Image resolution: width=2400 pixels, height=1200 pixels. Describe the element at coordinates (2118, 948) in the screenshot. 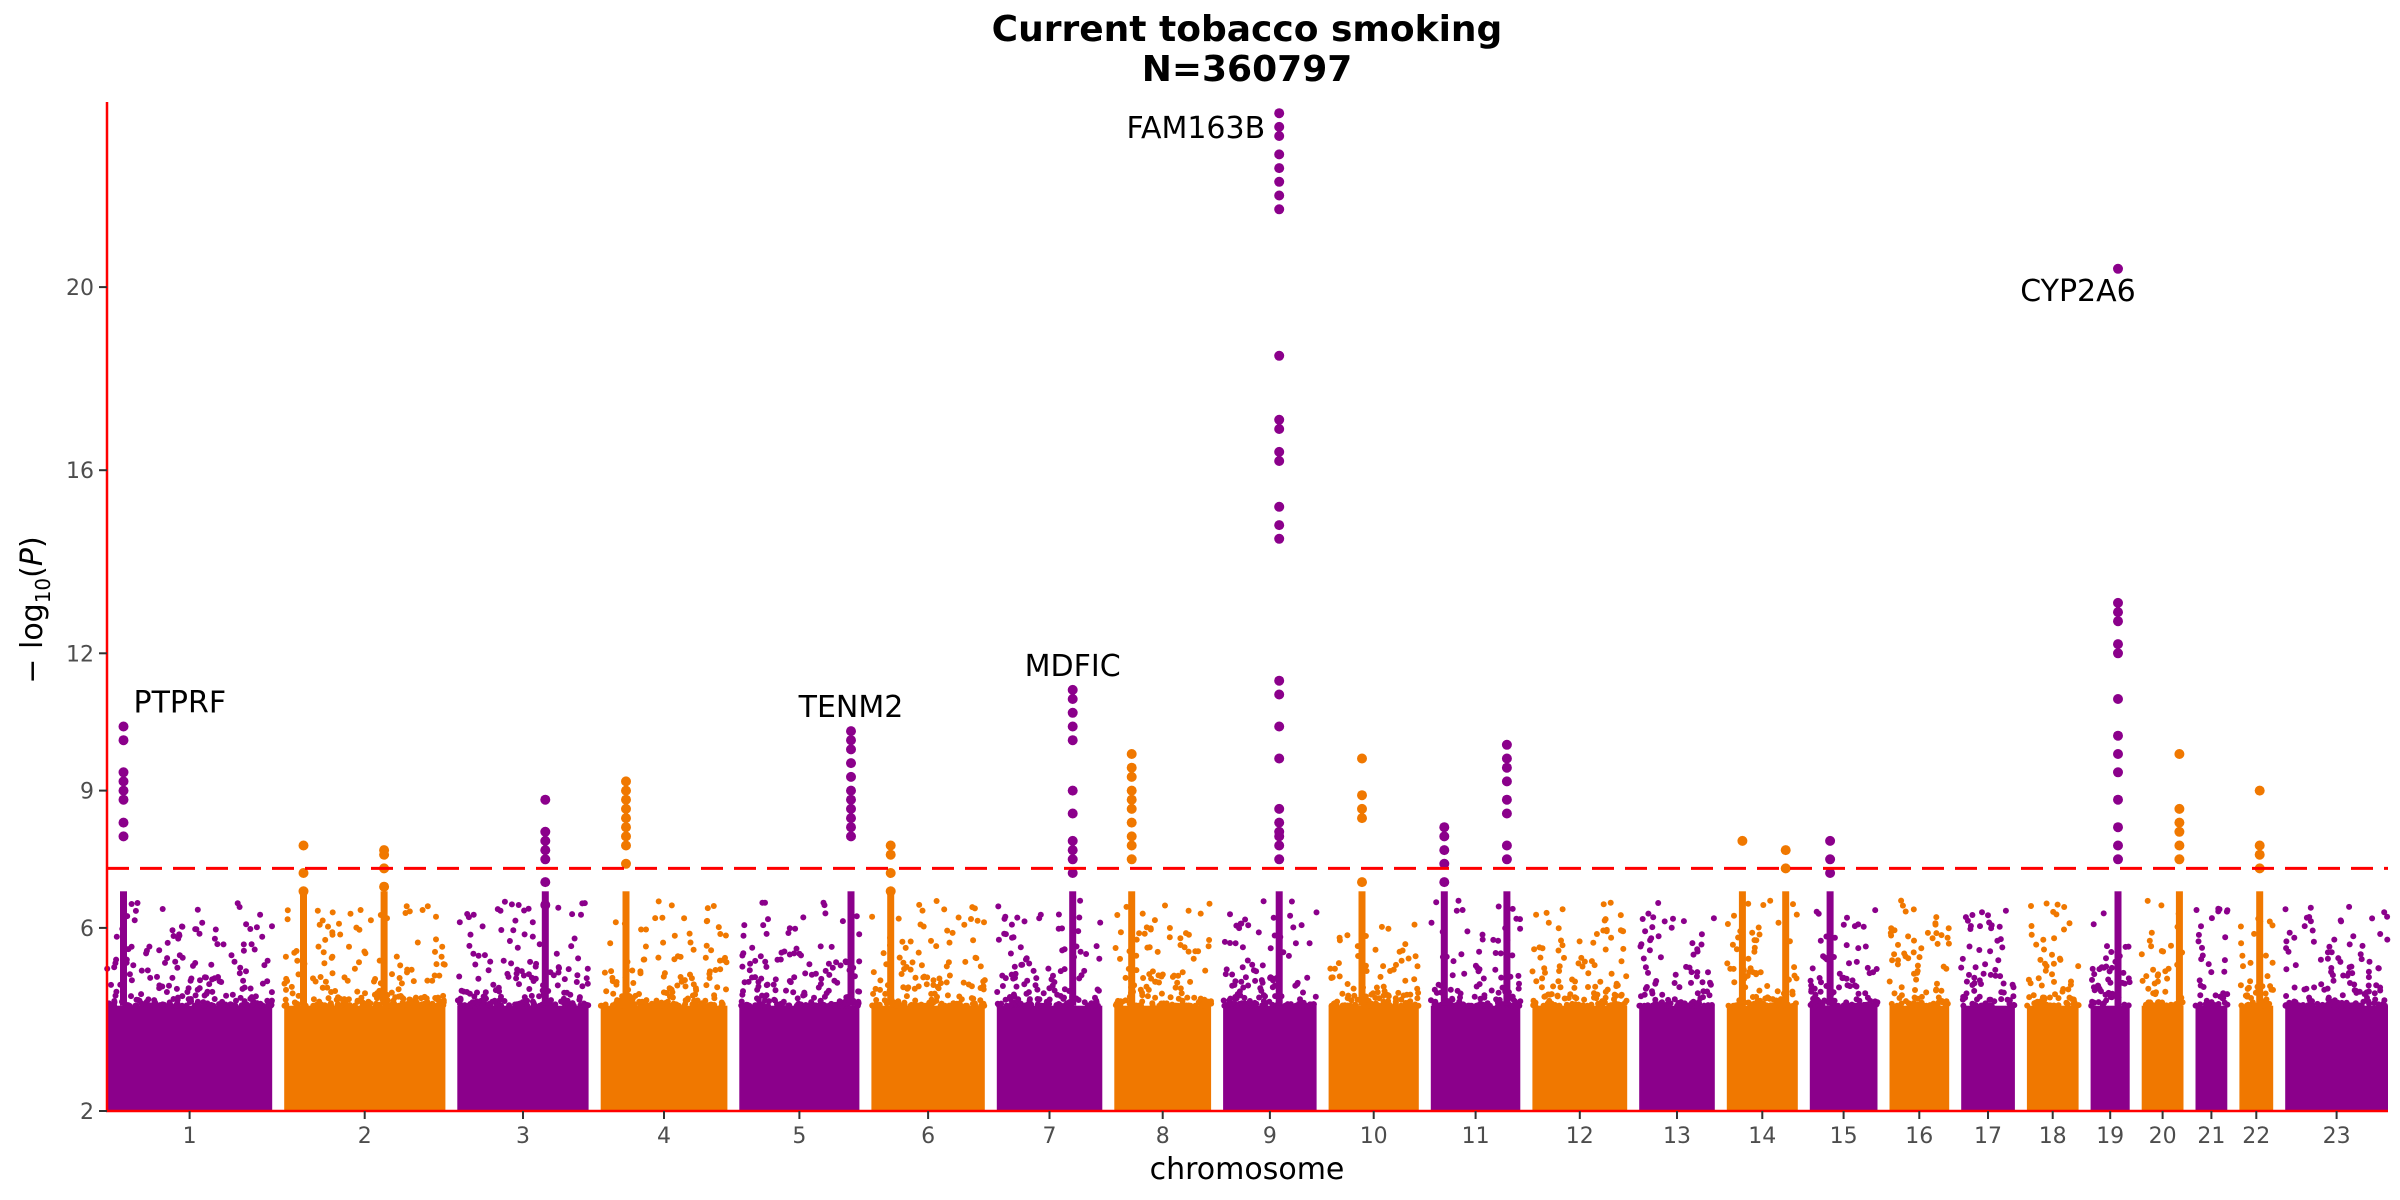

I see `peak-16-stalk` at that location.